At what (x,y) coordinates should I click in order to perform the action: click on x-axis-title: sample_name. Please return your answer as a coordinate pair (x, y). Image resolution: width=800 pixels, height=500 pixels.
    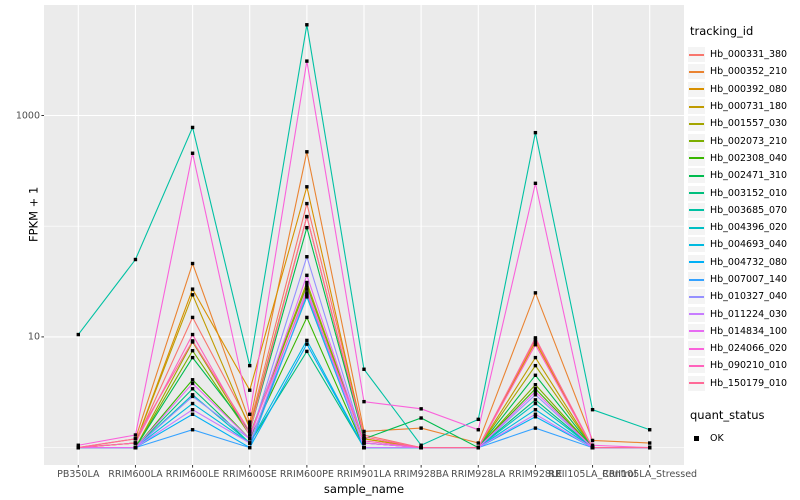
    Looking at the image, I should click on (364, 489).